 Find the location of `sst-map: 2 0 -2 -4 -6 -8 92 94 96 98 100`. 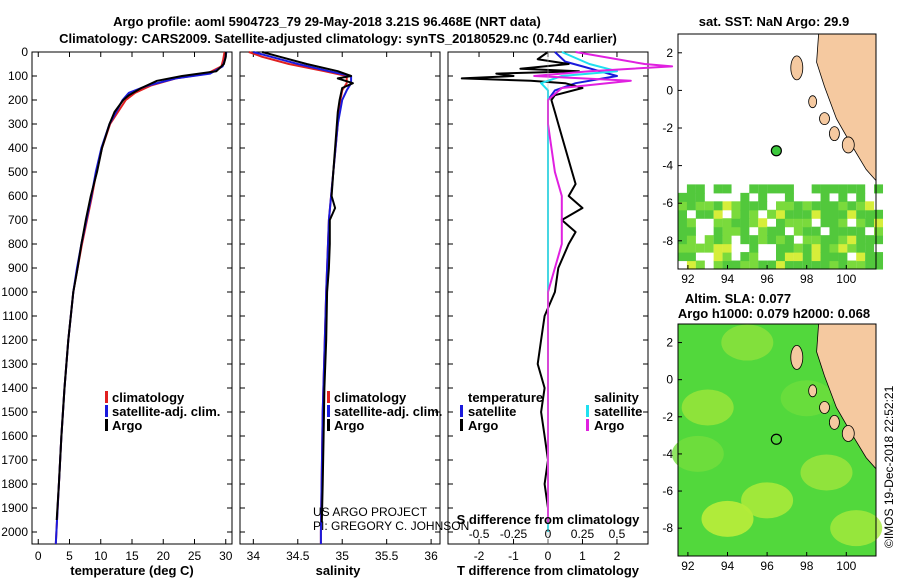

sst-map: 2 0 -2 -4 -6 -8 92 94 96 98 100 is located at coordinates (773, 159).